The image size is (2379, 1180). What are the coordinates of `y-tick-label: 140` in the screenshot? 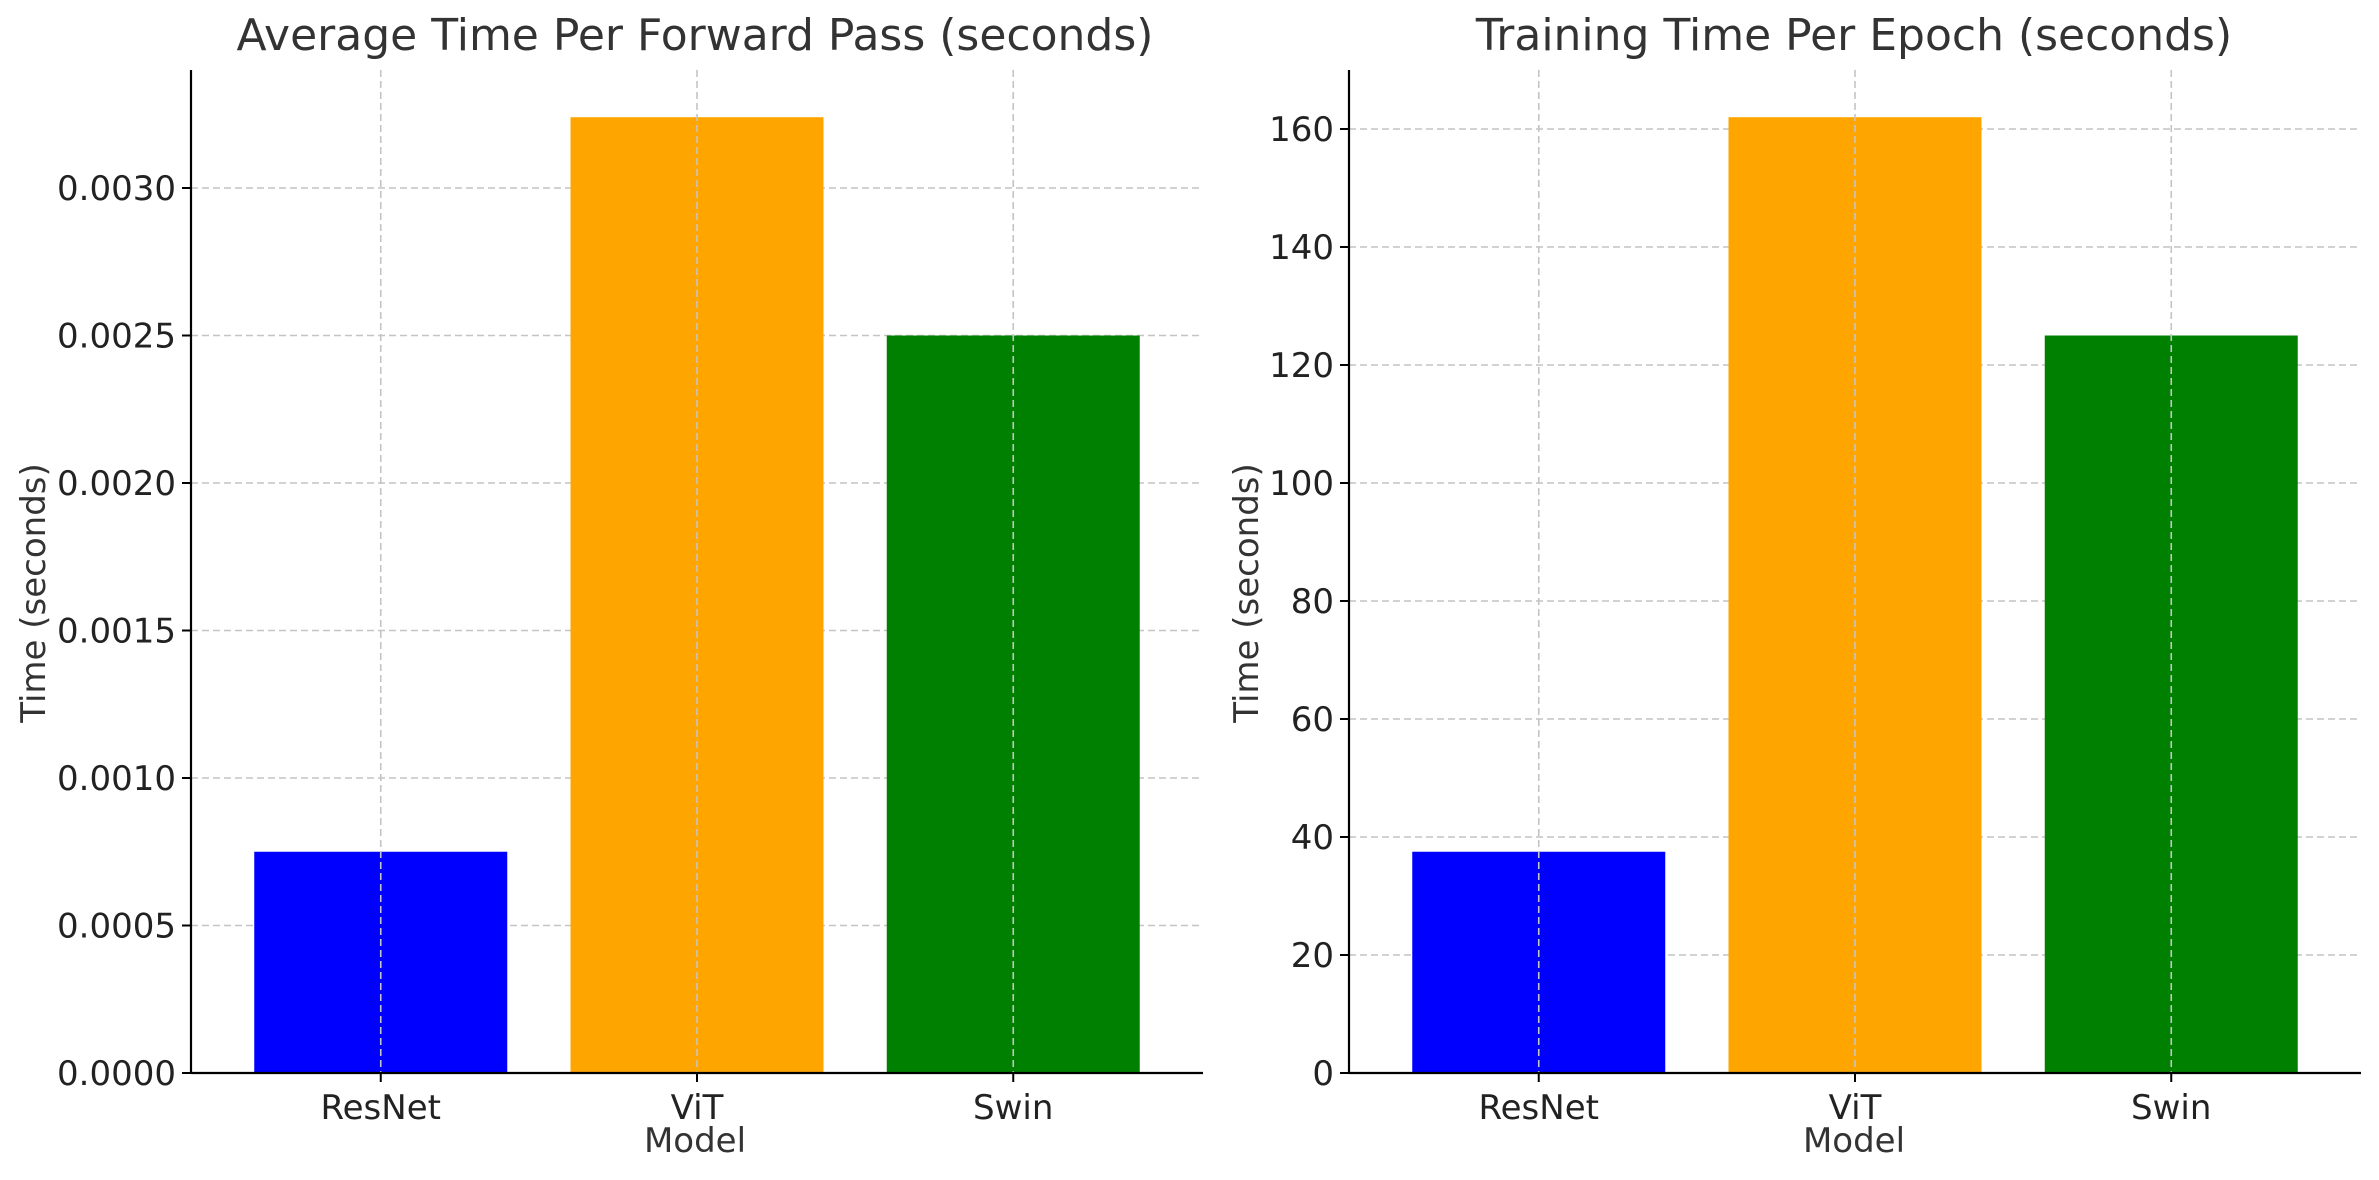 It's located at (1301, 248).